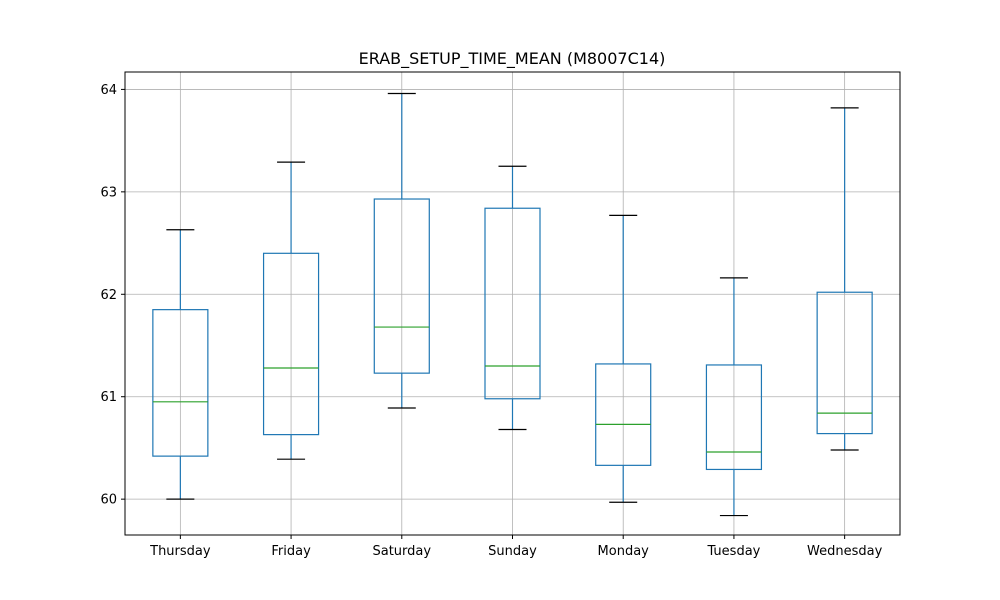 This screenshot has width=1000, height=600. I want to click on chart-title: ERAB_SETUP_TIME_MEAN (M8007C14), so click(512, 59).